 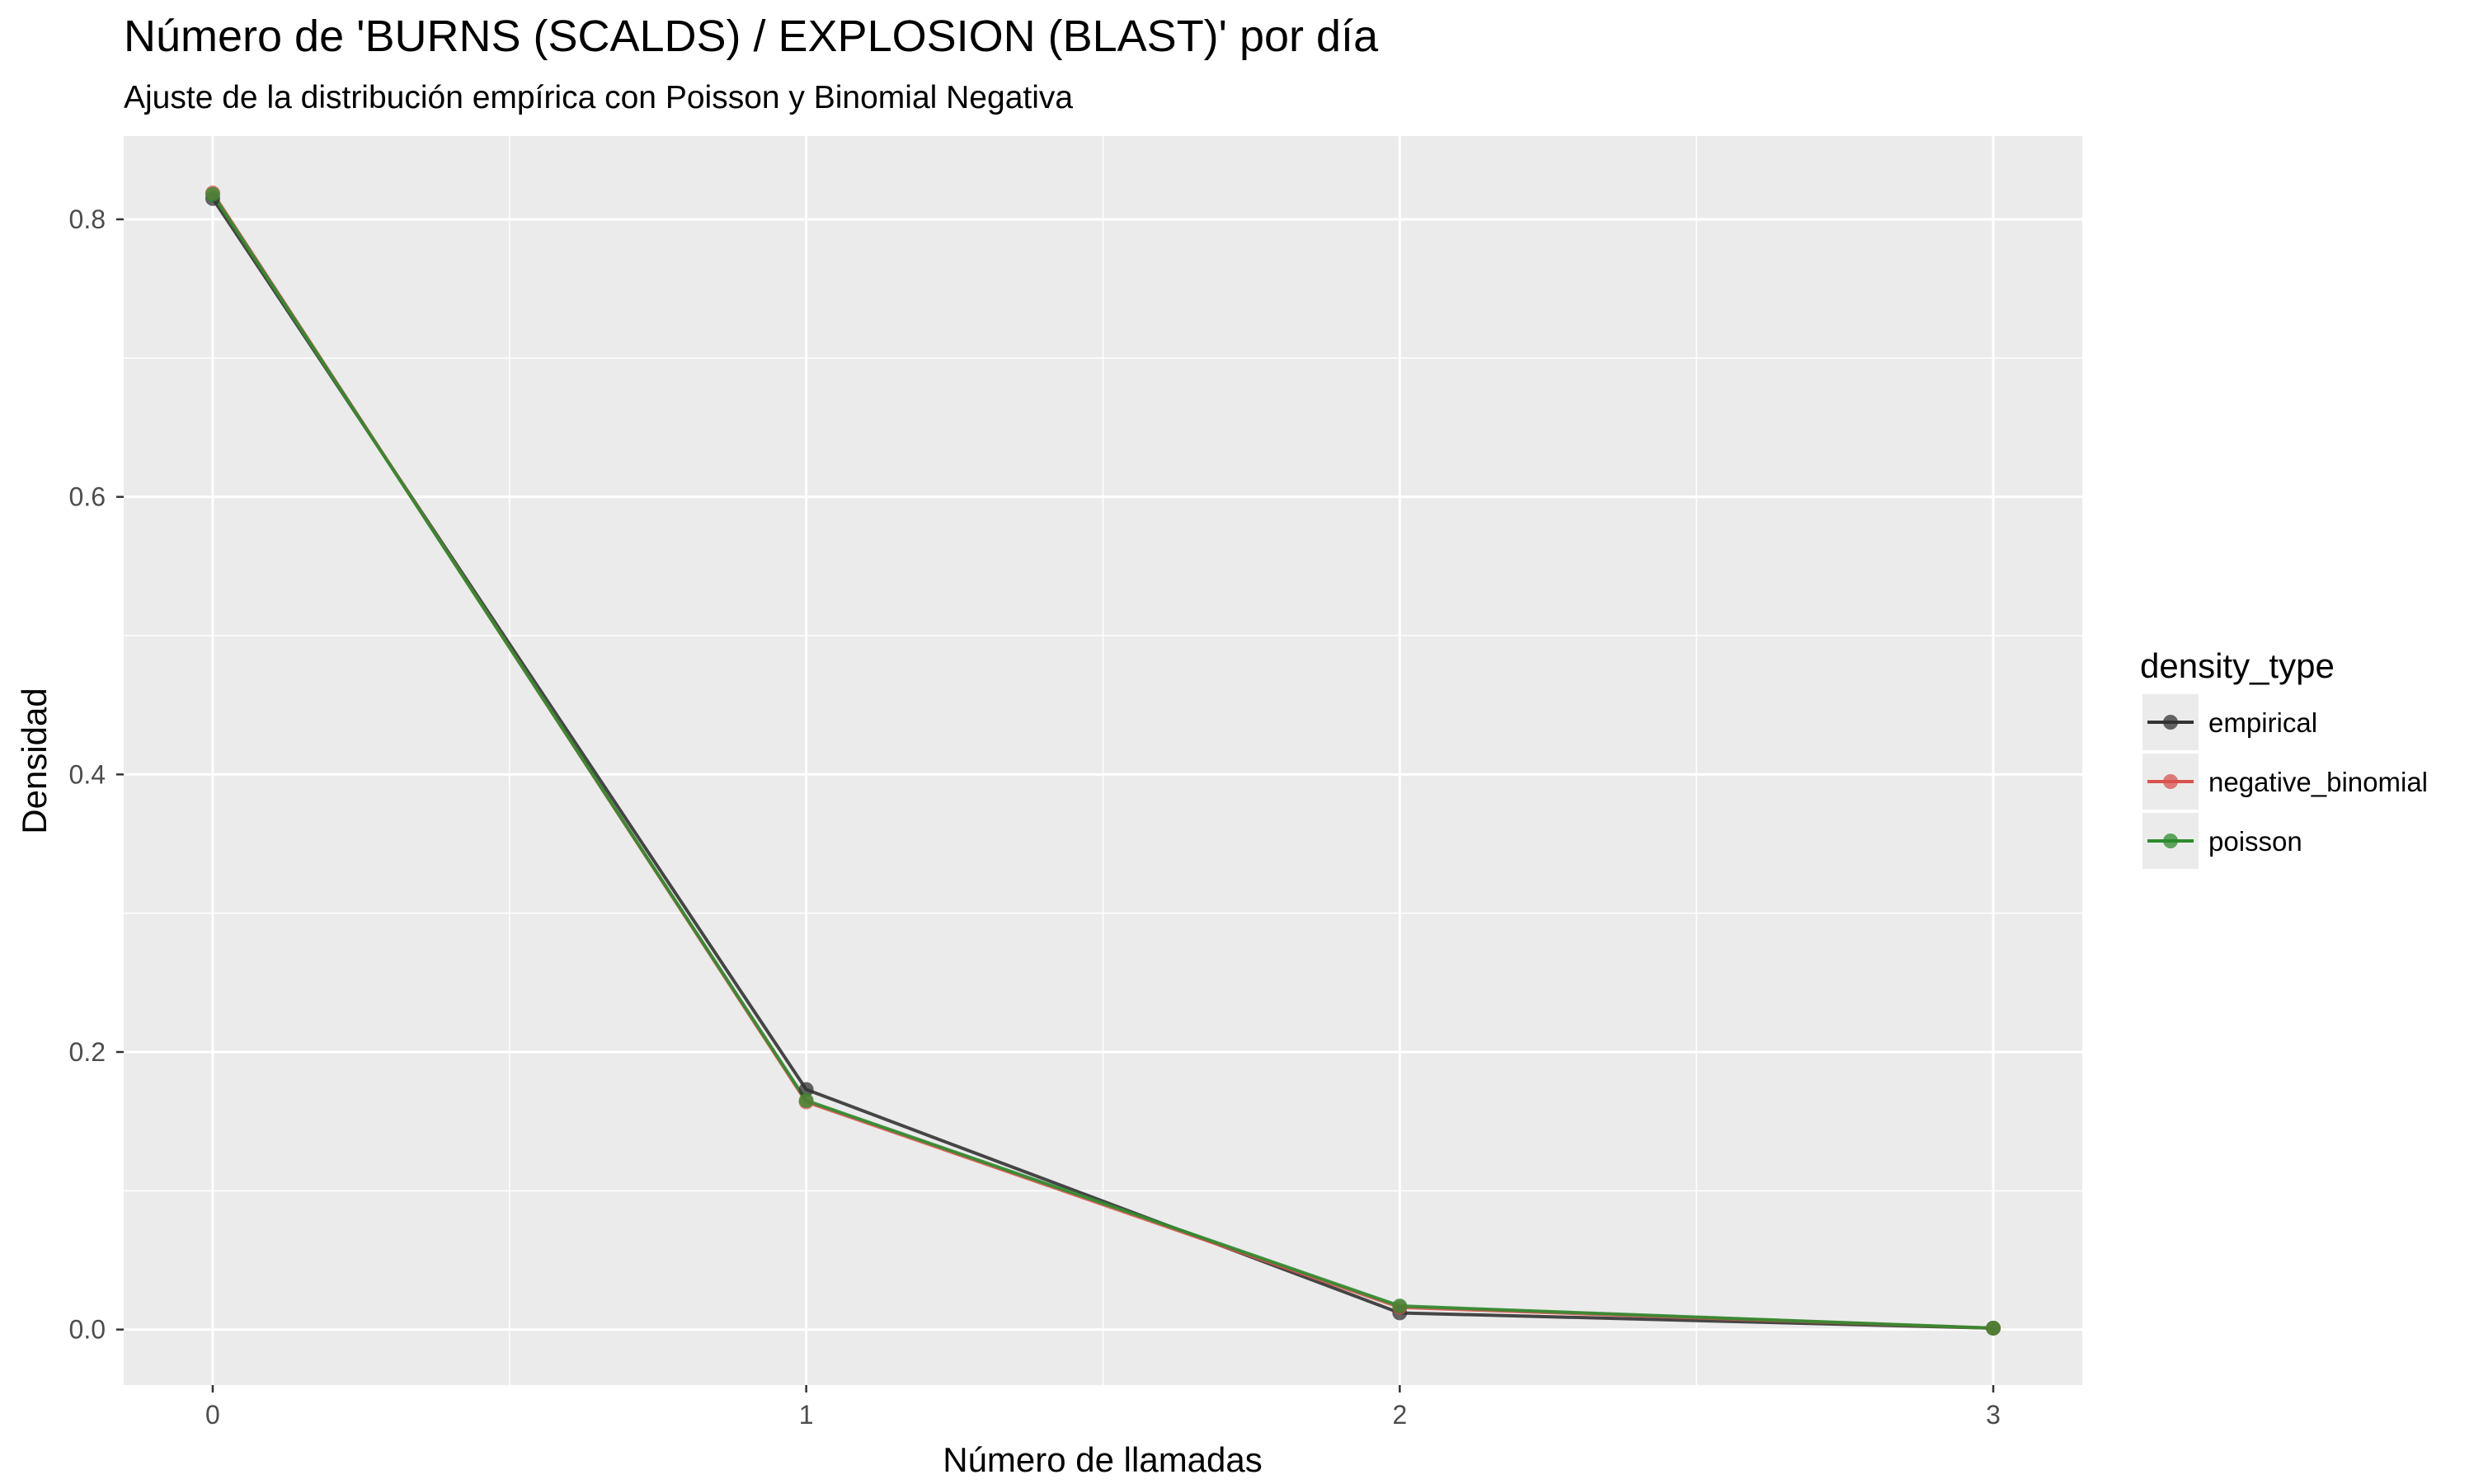 What do you see at coordinates (87, 1330) in the screenshot?
I see `y-tick-label: 0.0` at bounding box center [87, 1330].